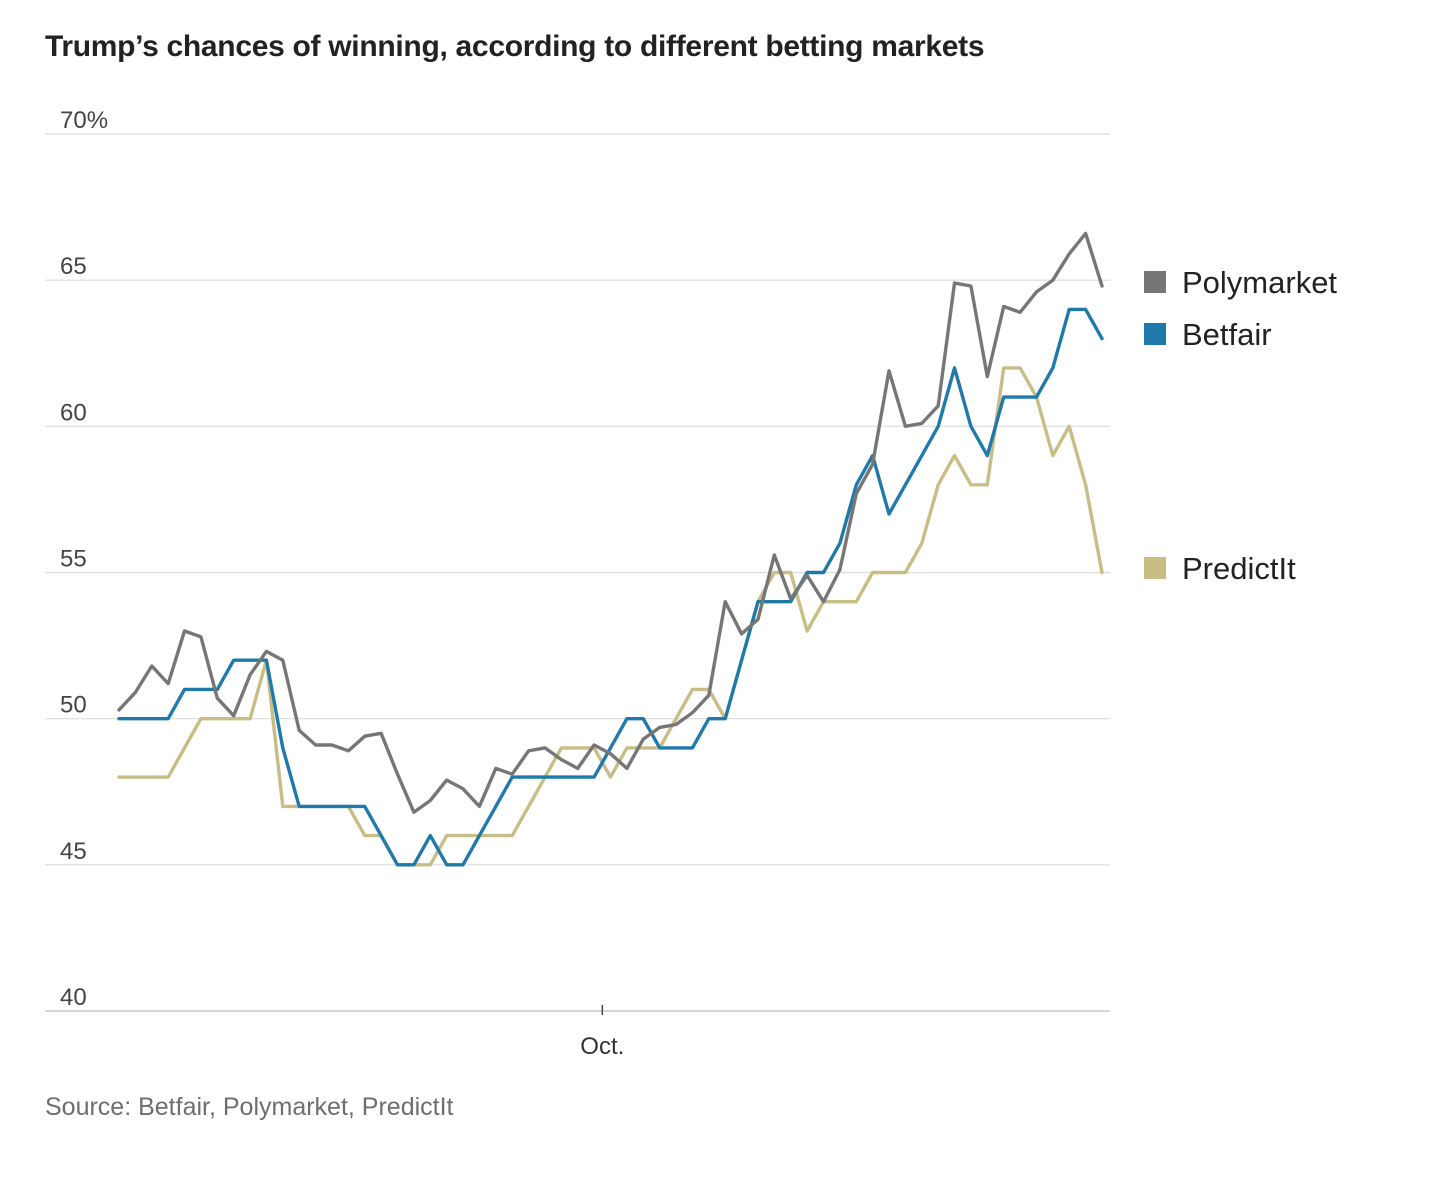 The width and height of the screenshot is (1454, 1188). Describe the element at coordinates (73, 851) in the screenshot. I see `y-tick-label-45: 45` at that location.